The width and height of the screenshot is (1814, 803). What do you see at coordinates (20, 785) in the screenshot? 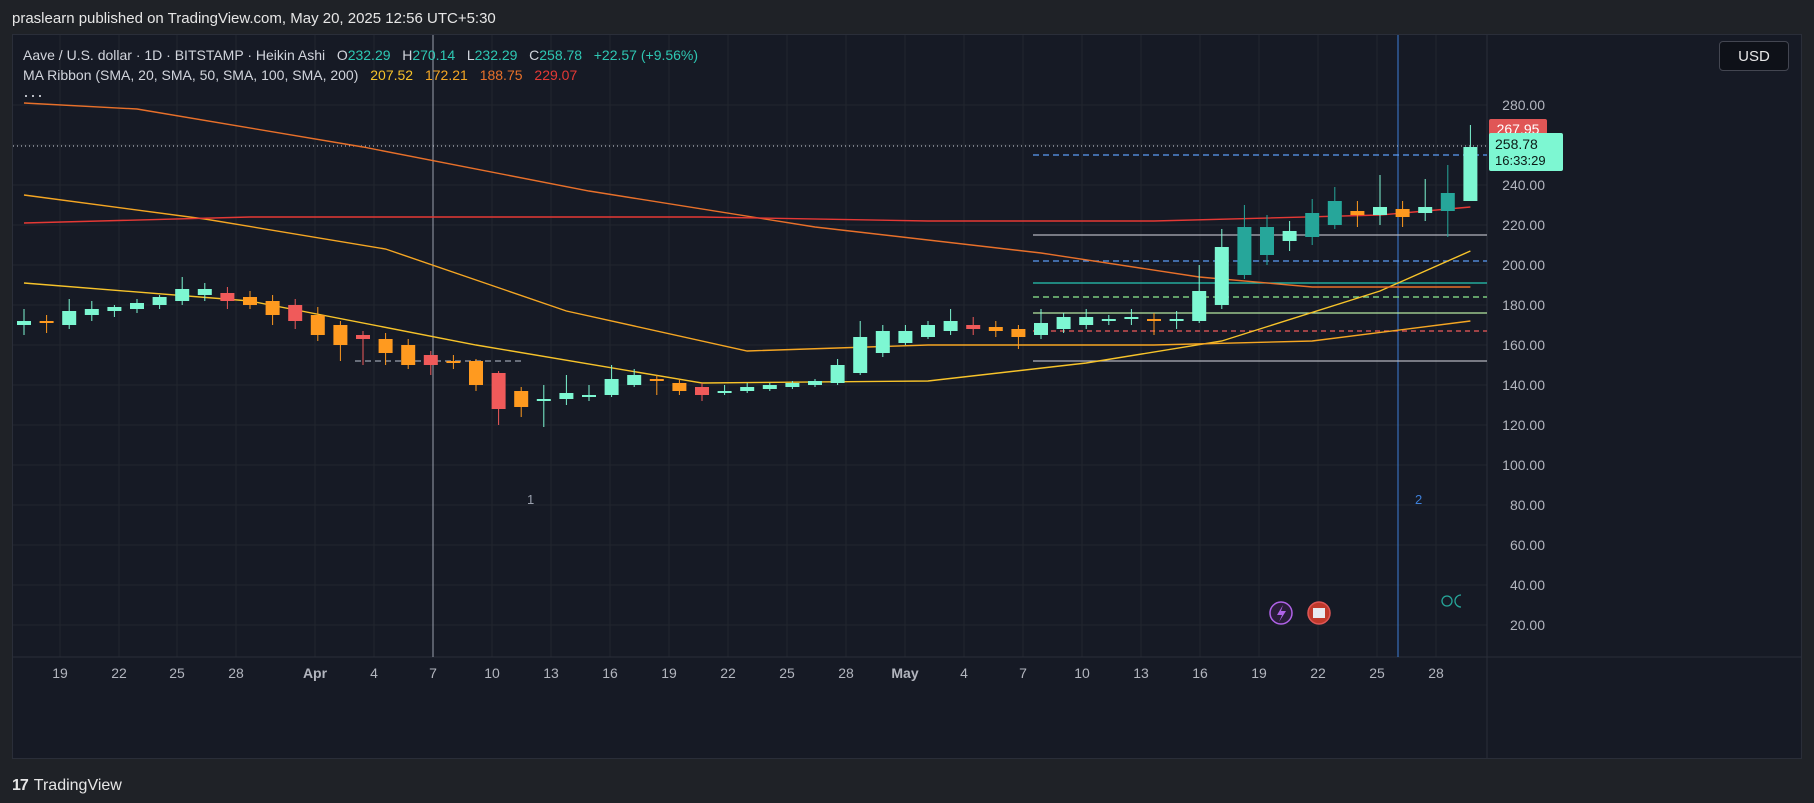
I see `tradingview-logo-icon: 17` at bounding box center [20, 785].